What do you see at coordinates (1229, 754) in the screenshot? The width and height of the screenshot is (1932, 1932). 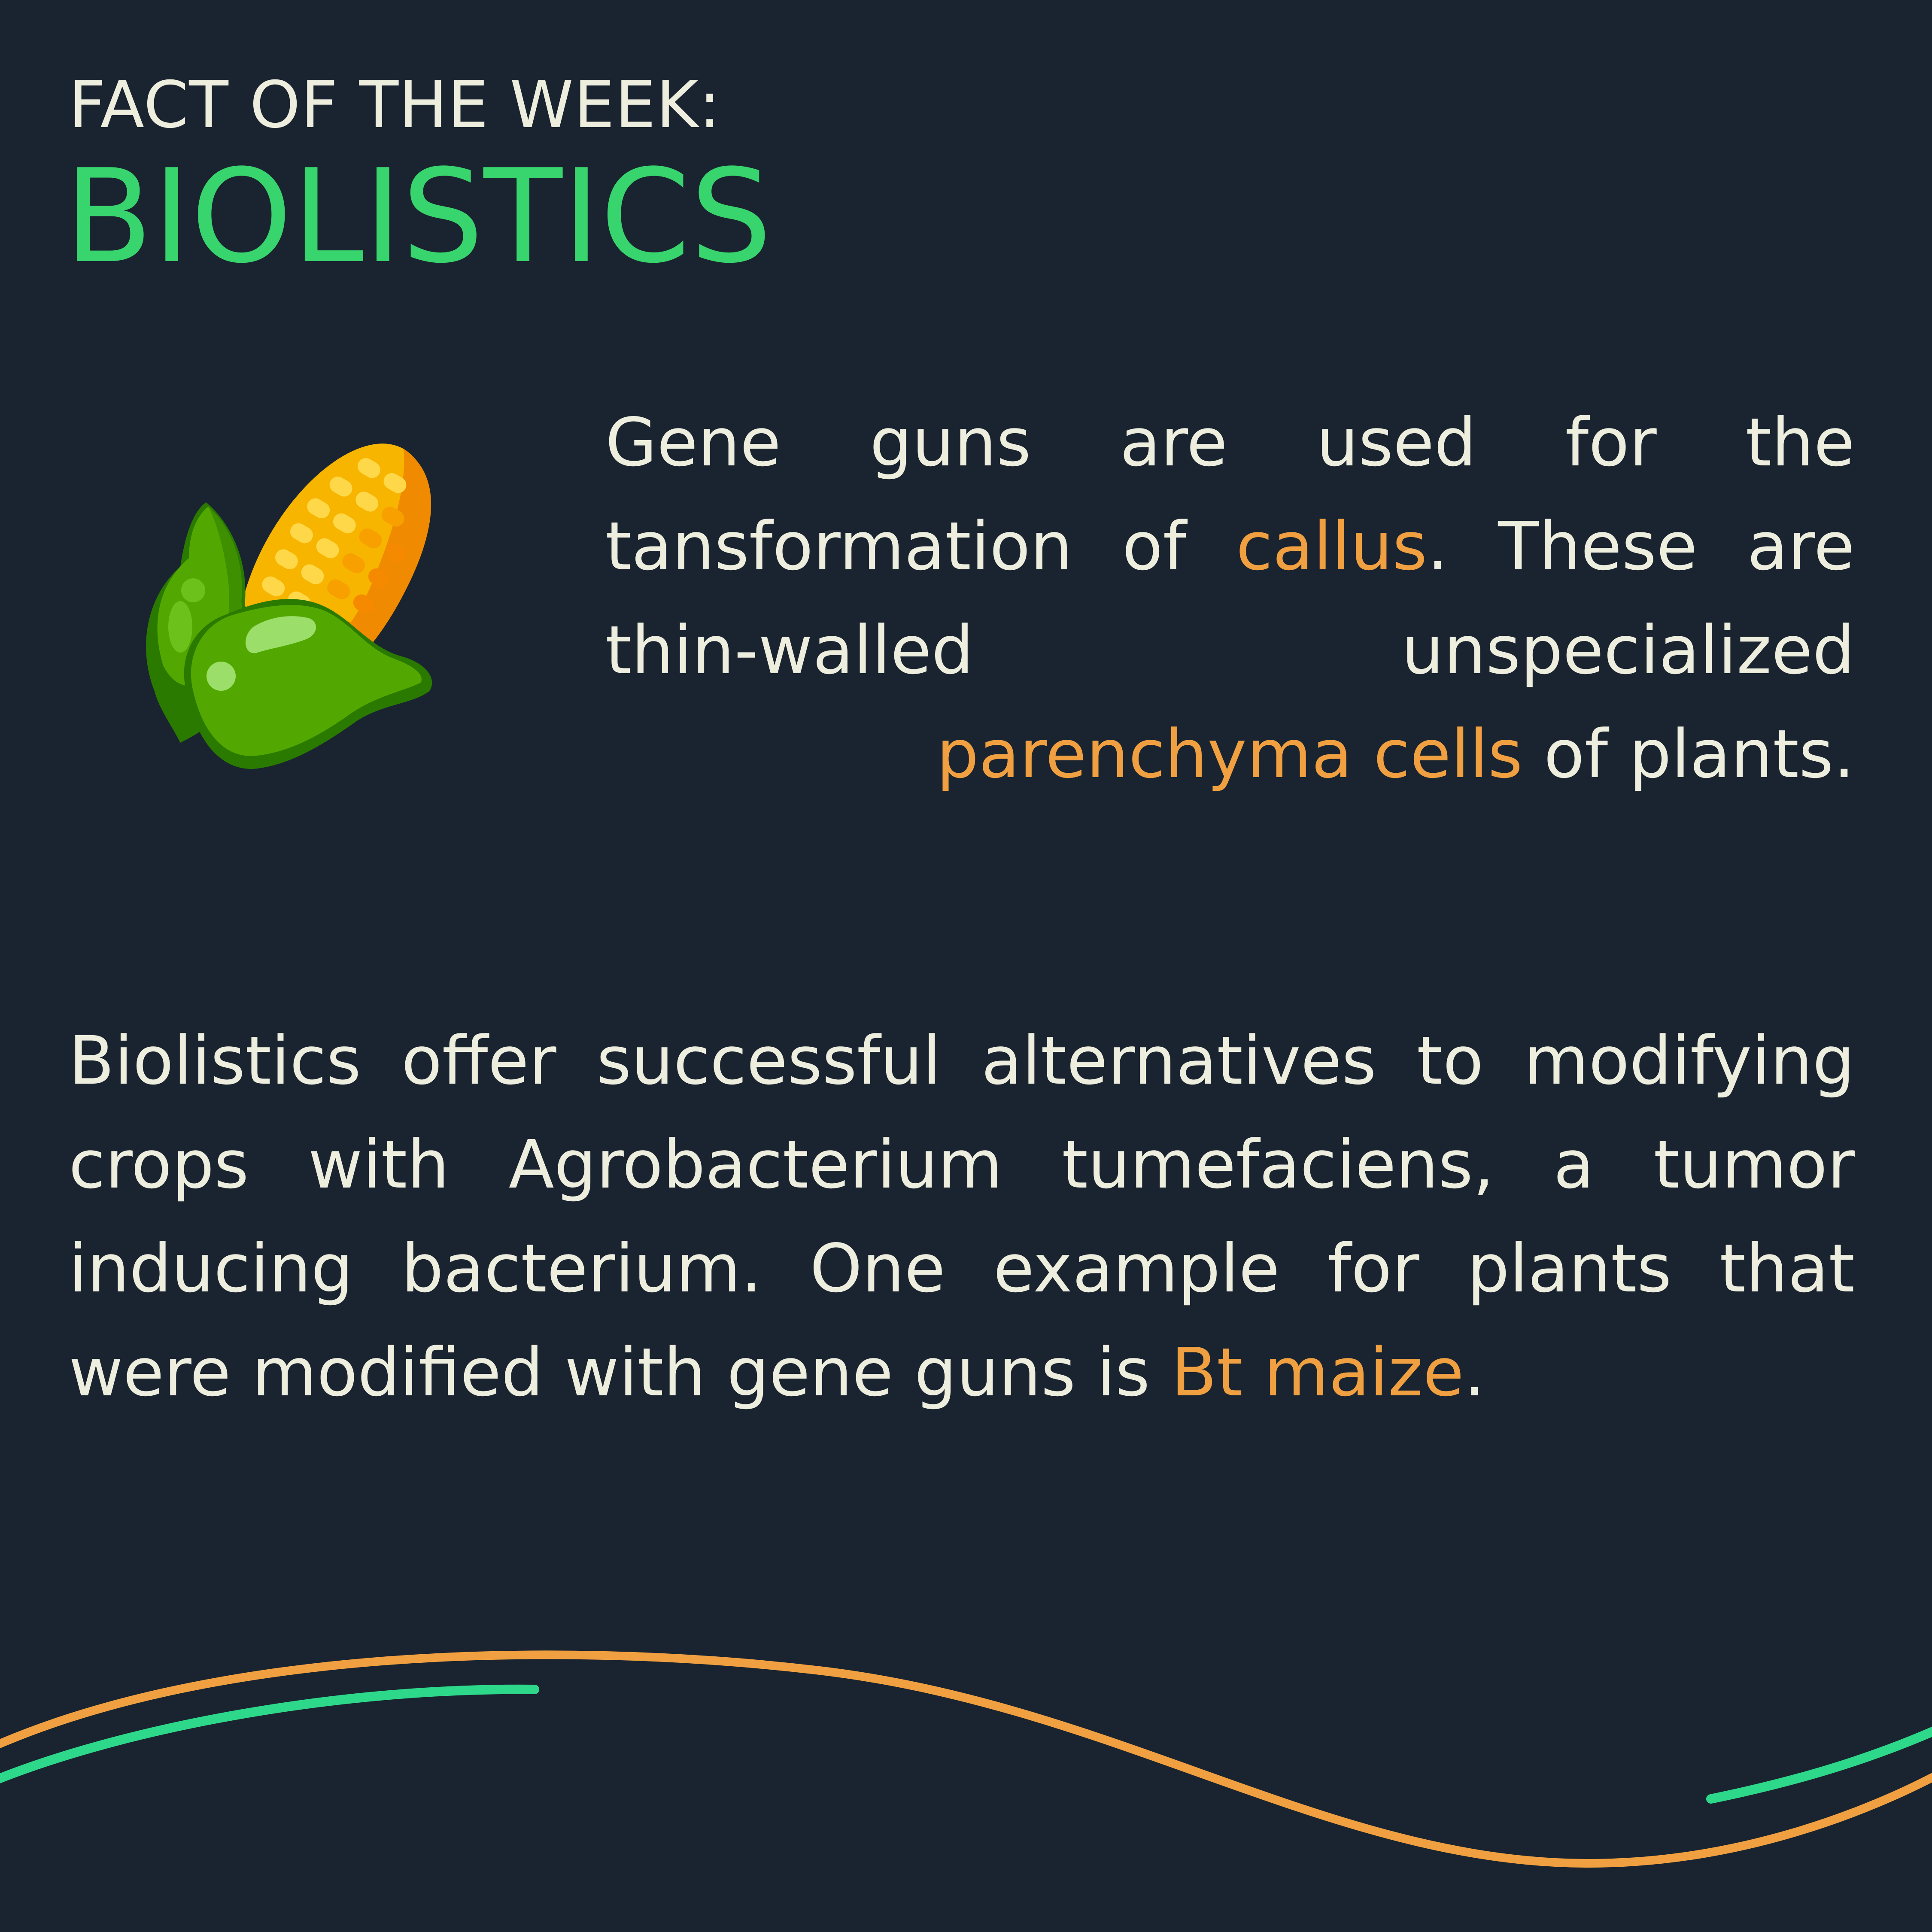 I see `highlight-parenchyma-cells: parenchyma cells` at bounding box center [1229, 754].